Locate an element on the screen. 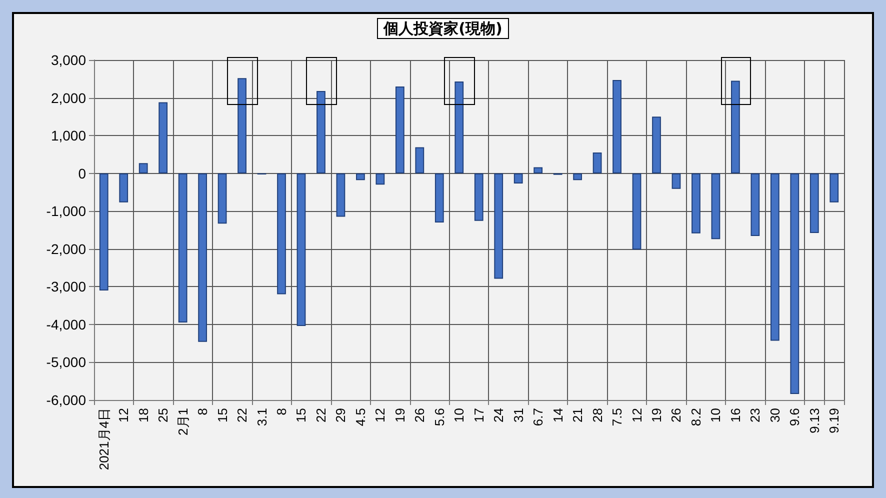 The width and height of the screenshot is (886, 498). x-tick-label: 14 is located at coordinates (558, 415).